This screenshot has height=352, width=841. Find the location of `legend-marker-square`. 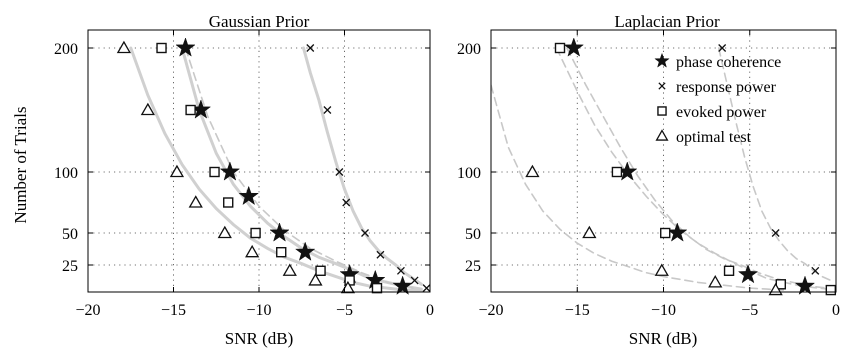

legend-marker-square is located at coordinates (662, 111).